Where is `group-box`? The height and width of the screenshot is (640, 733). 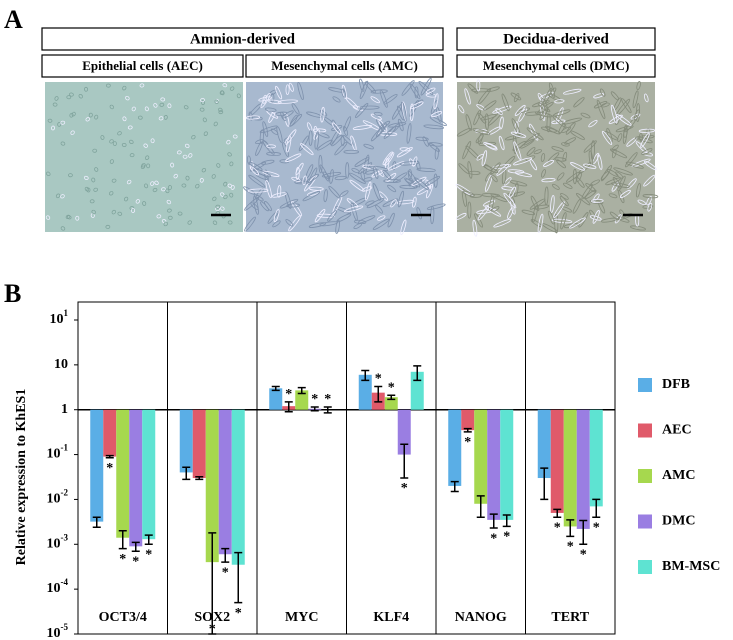
group-box is located at coordinates (556, 39).